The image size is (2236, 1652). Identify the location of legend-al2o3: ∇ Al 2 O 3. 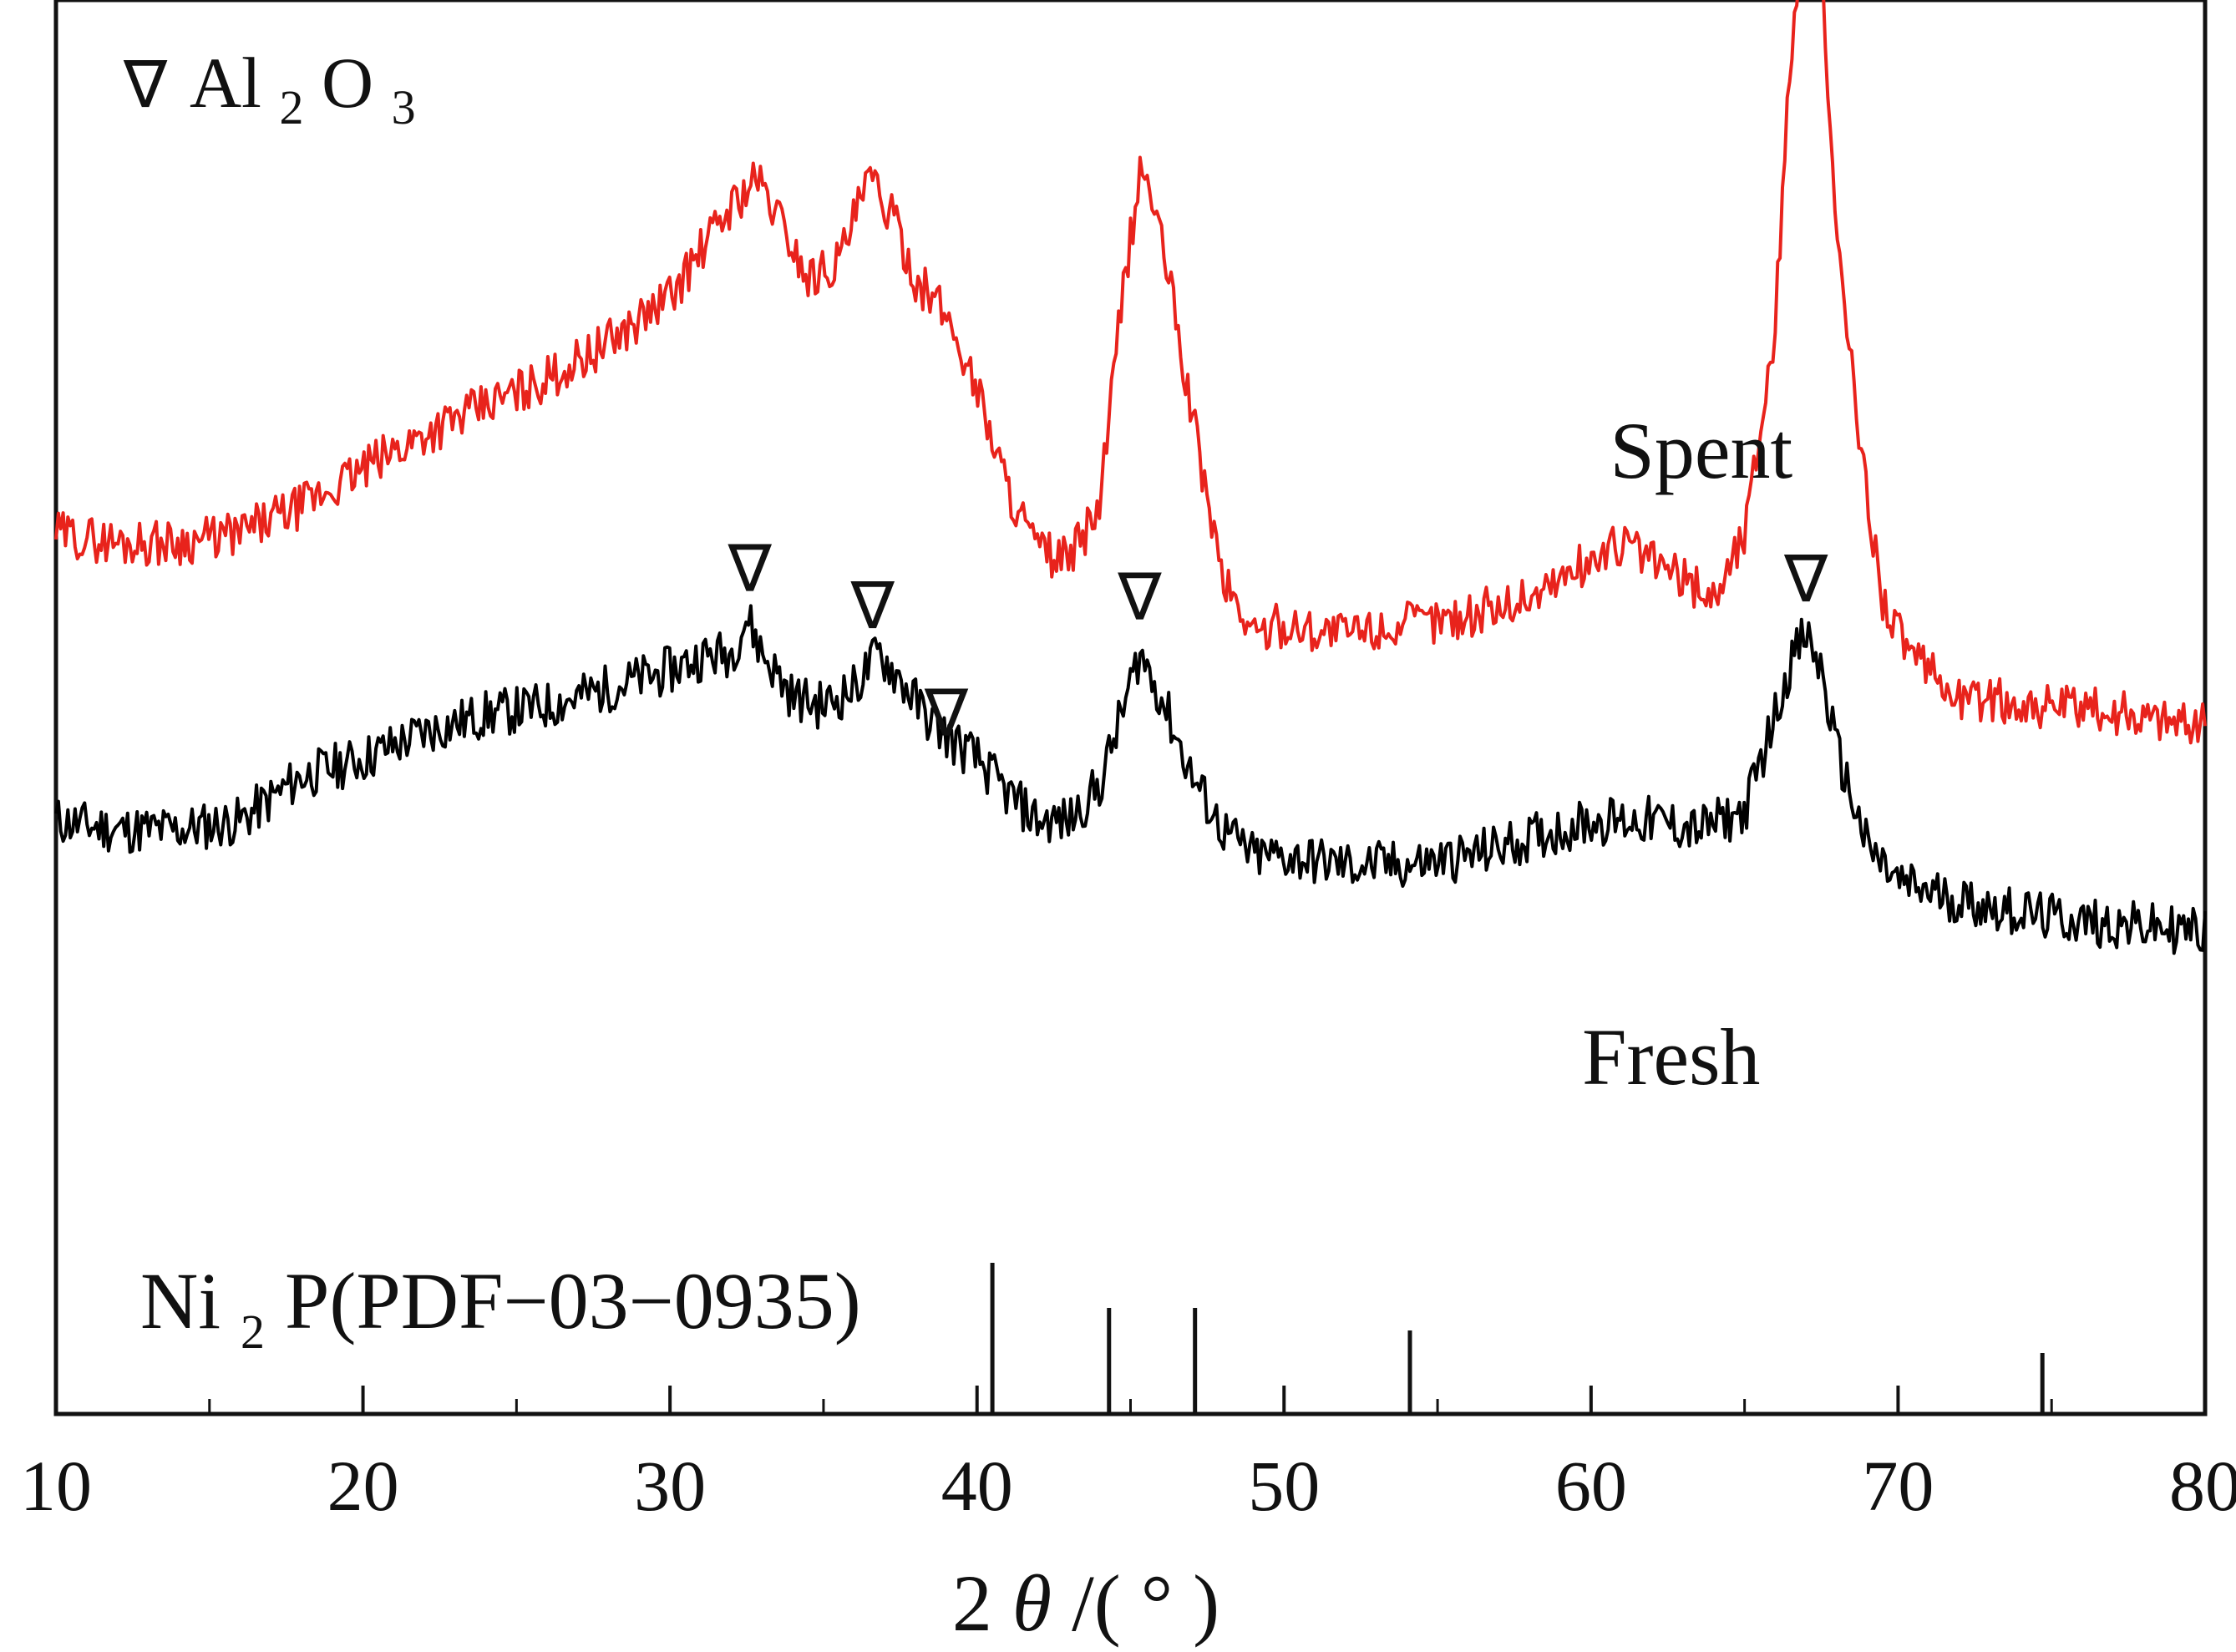
(269, 91).